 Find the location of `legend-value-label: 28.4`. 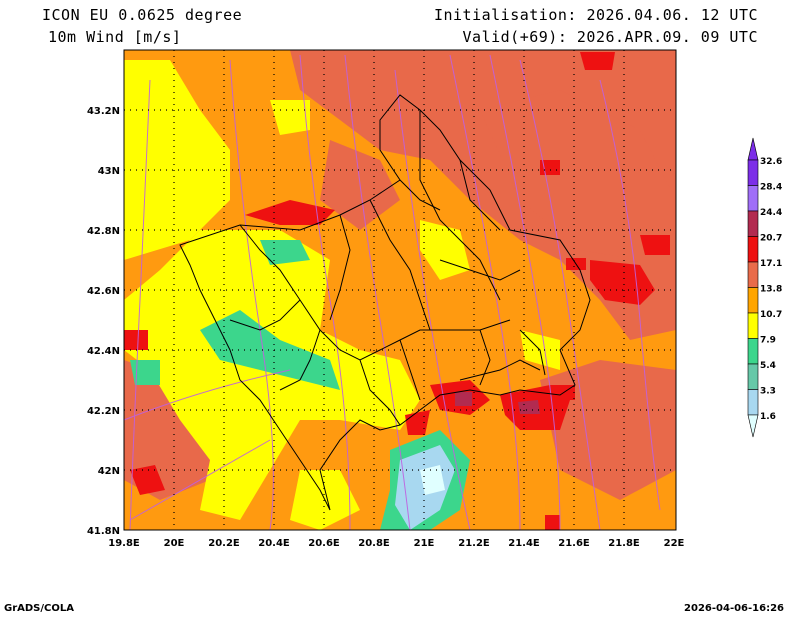

legend-value-label: 28.4 is located at coordinates (771, 188).